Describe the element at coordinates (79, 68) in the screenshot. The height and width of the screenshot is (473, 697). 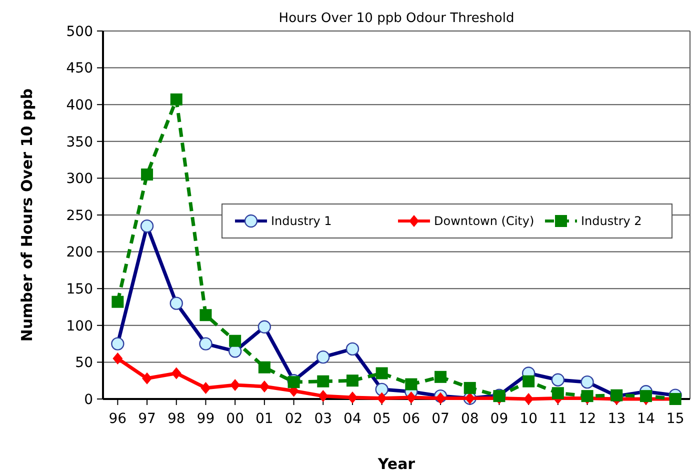
I see `y-tick-label: 450` at that location.